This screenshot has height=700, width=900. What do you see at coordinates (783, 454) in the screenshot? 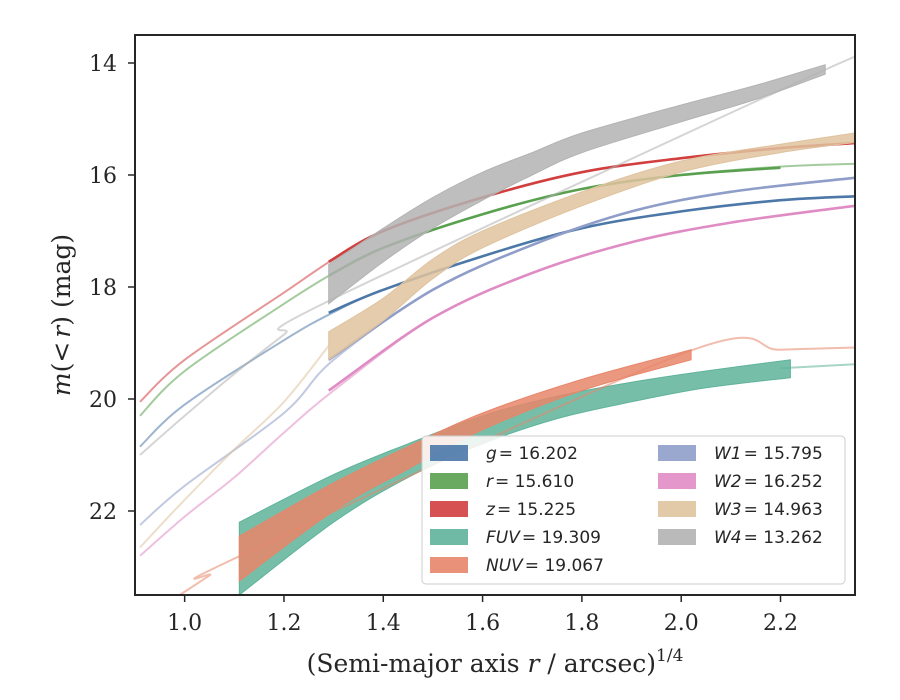
I see `legend-label-value: = 15.795` at bounding box center [783, 454].